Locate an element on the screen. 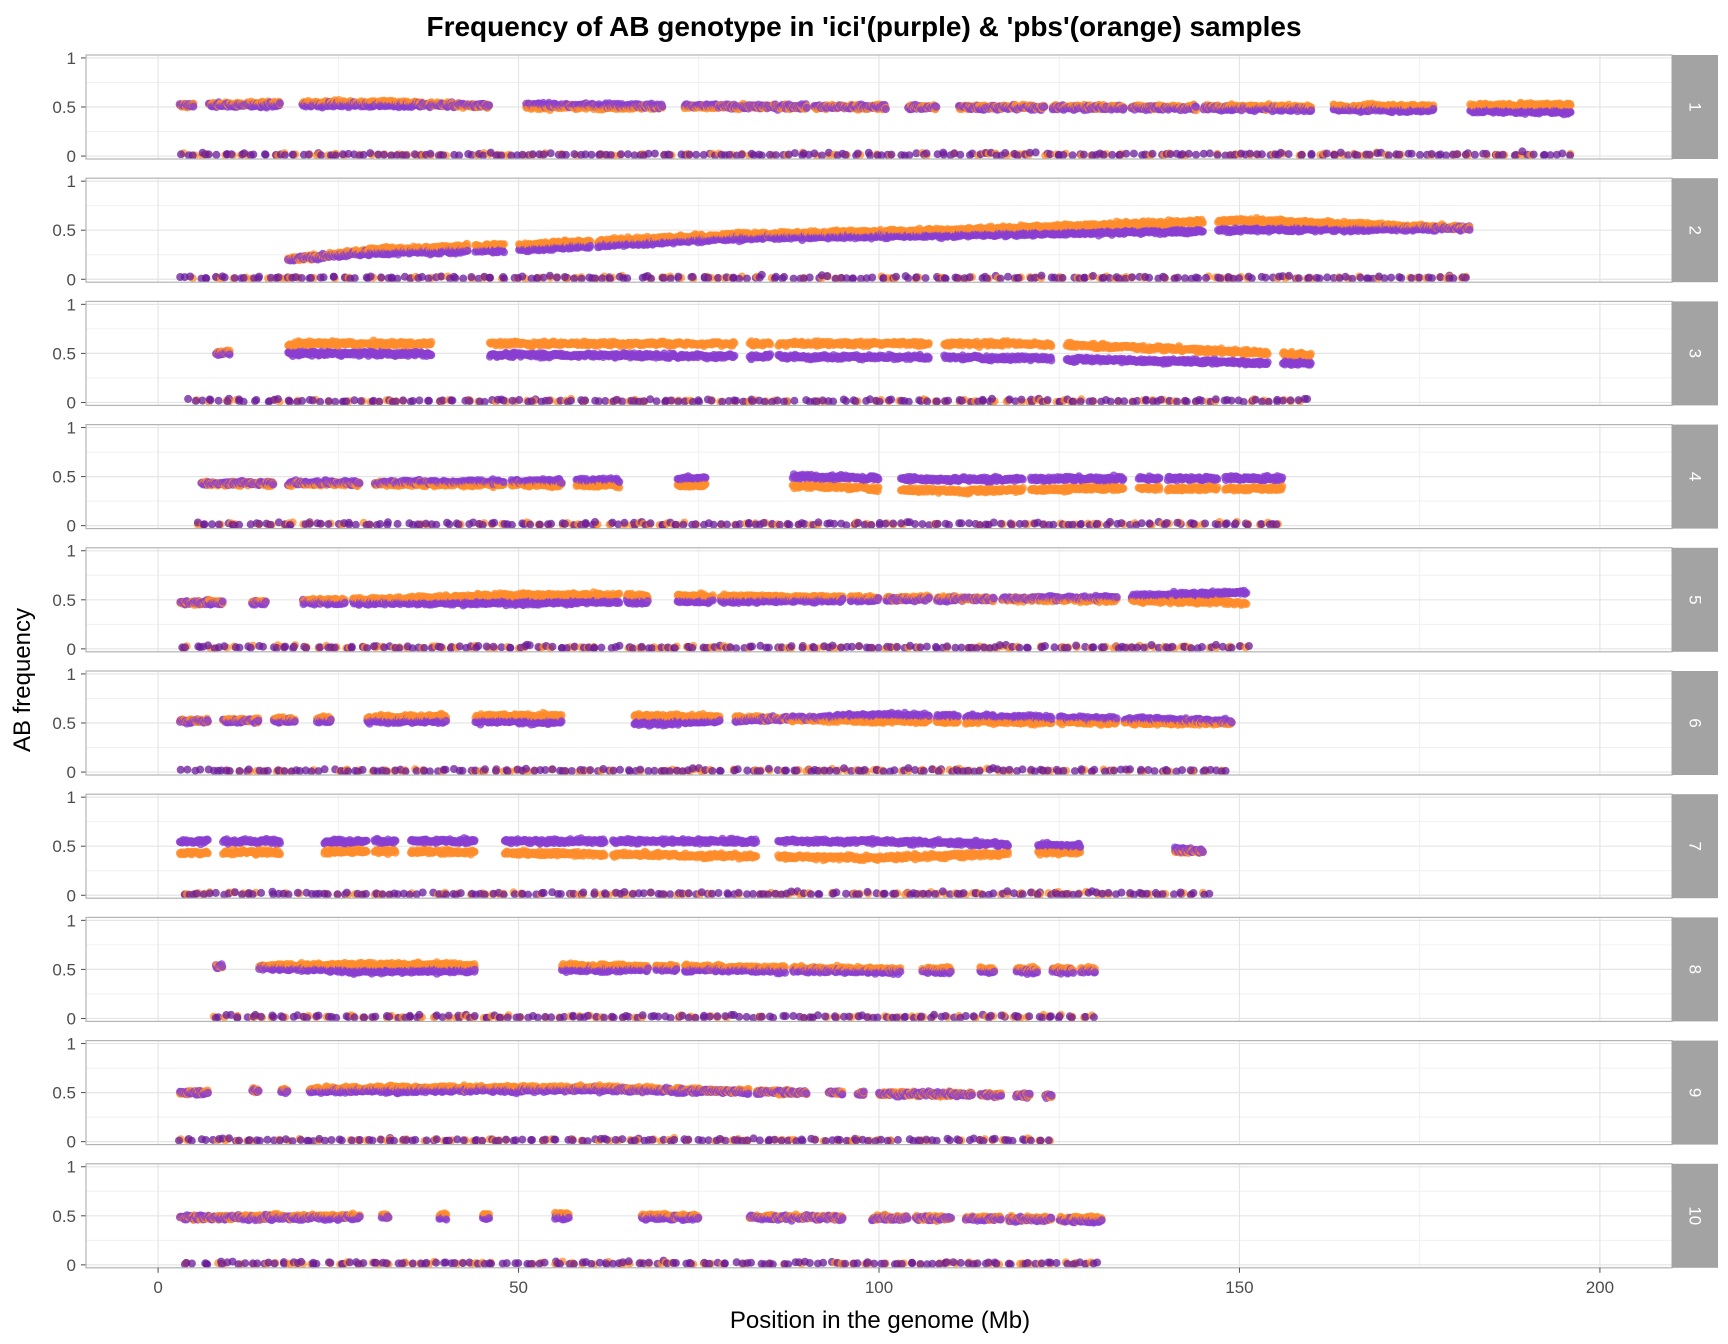 The image size is (1728, 1344). facet-panel-2: 00.512 is located at coordinates (885, 230).